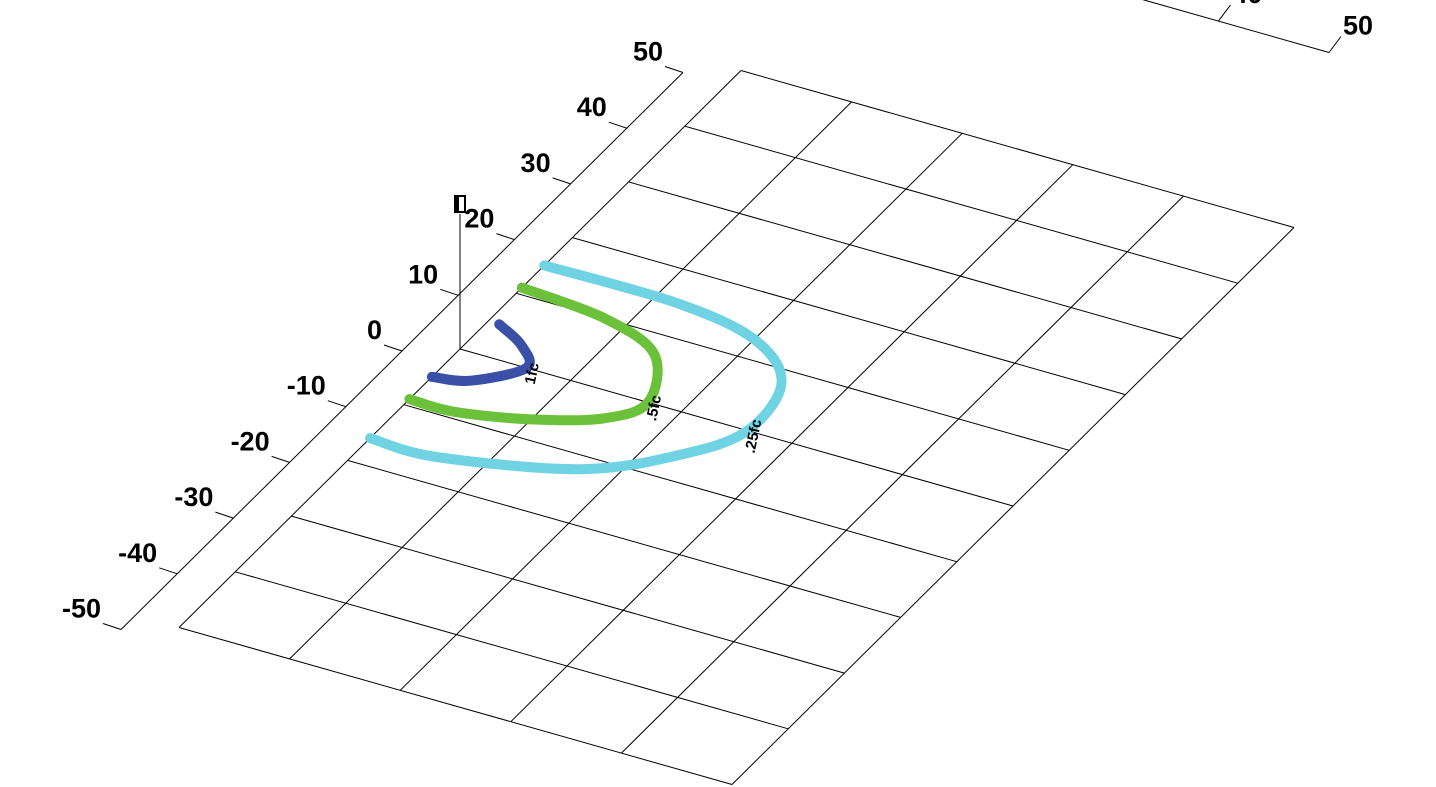 Image resolution: width=1436 pixels, height=787 pixels. Describe the element at coordinates (81, 609) in the screenshot. I see `y-tick-label: -50` at that location.